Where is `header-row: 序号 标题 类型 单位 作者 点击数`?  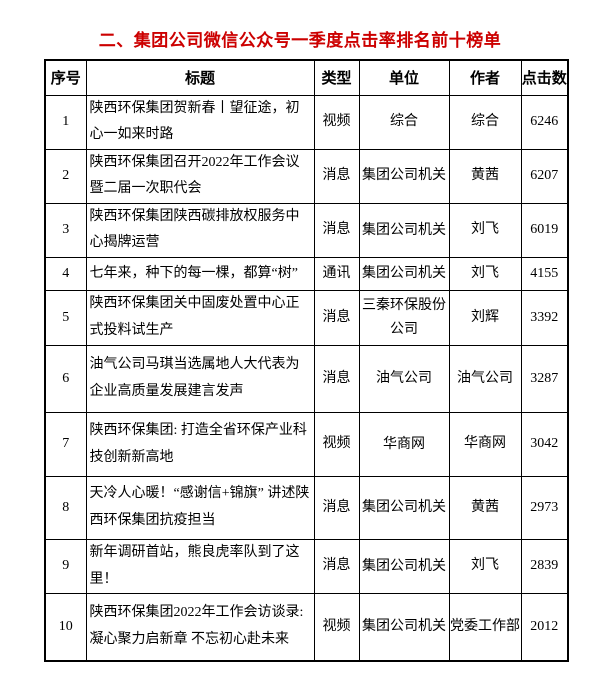 header-row: 序号 标题 类型 单位 作者 点击数 is located at coordinates (306, 77).